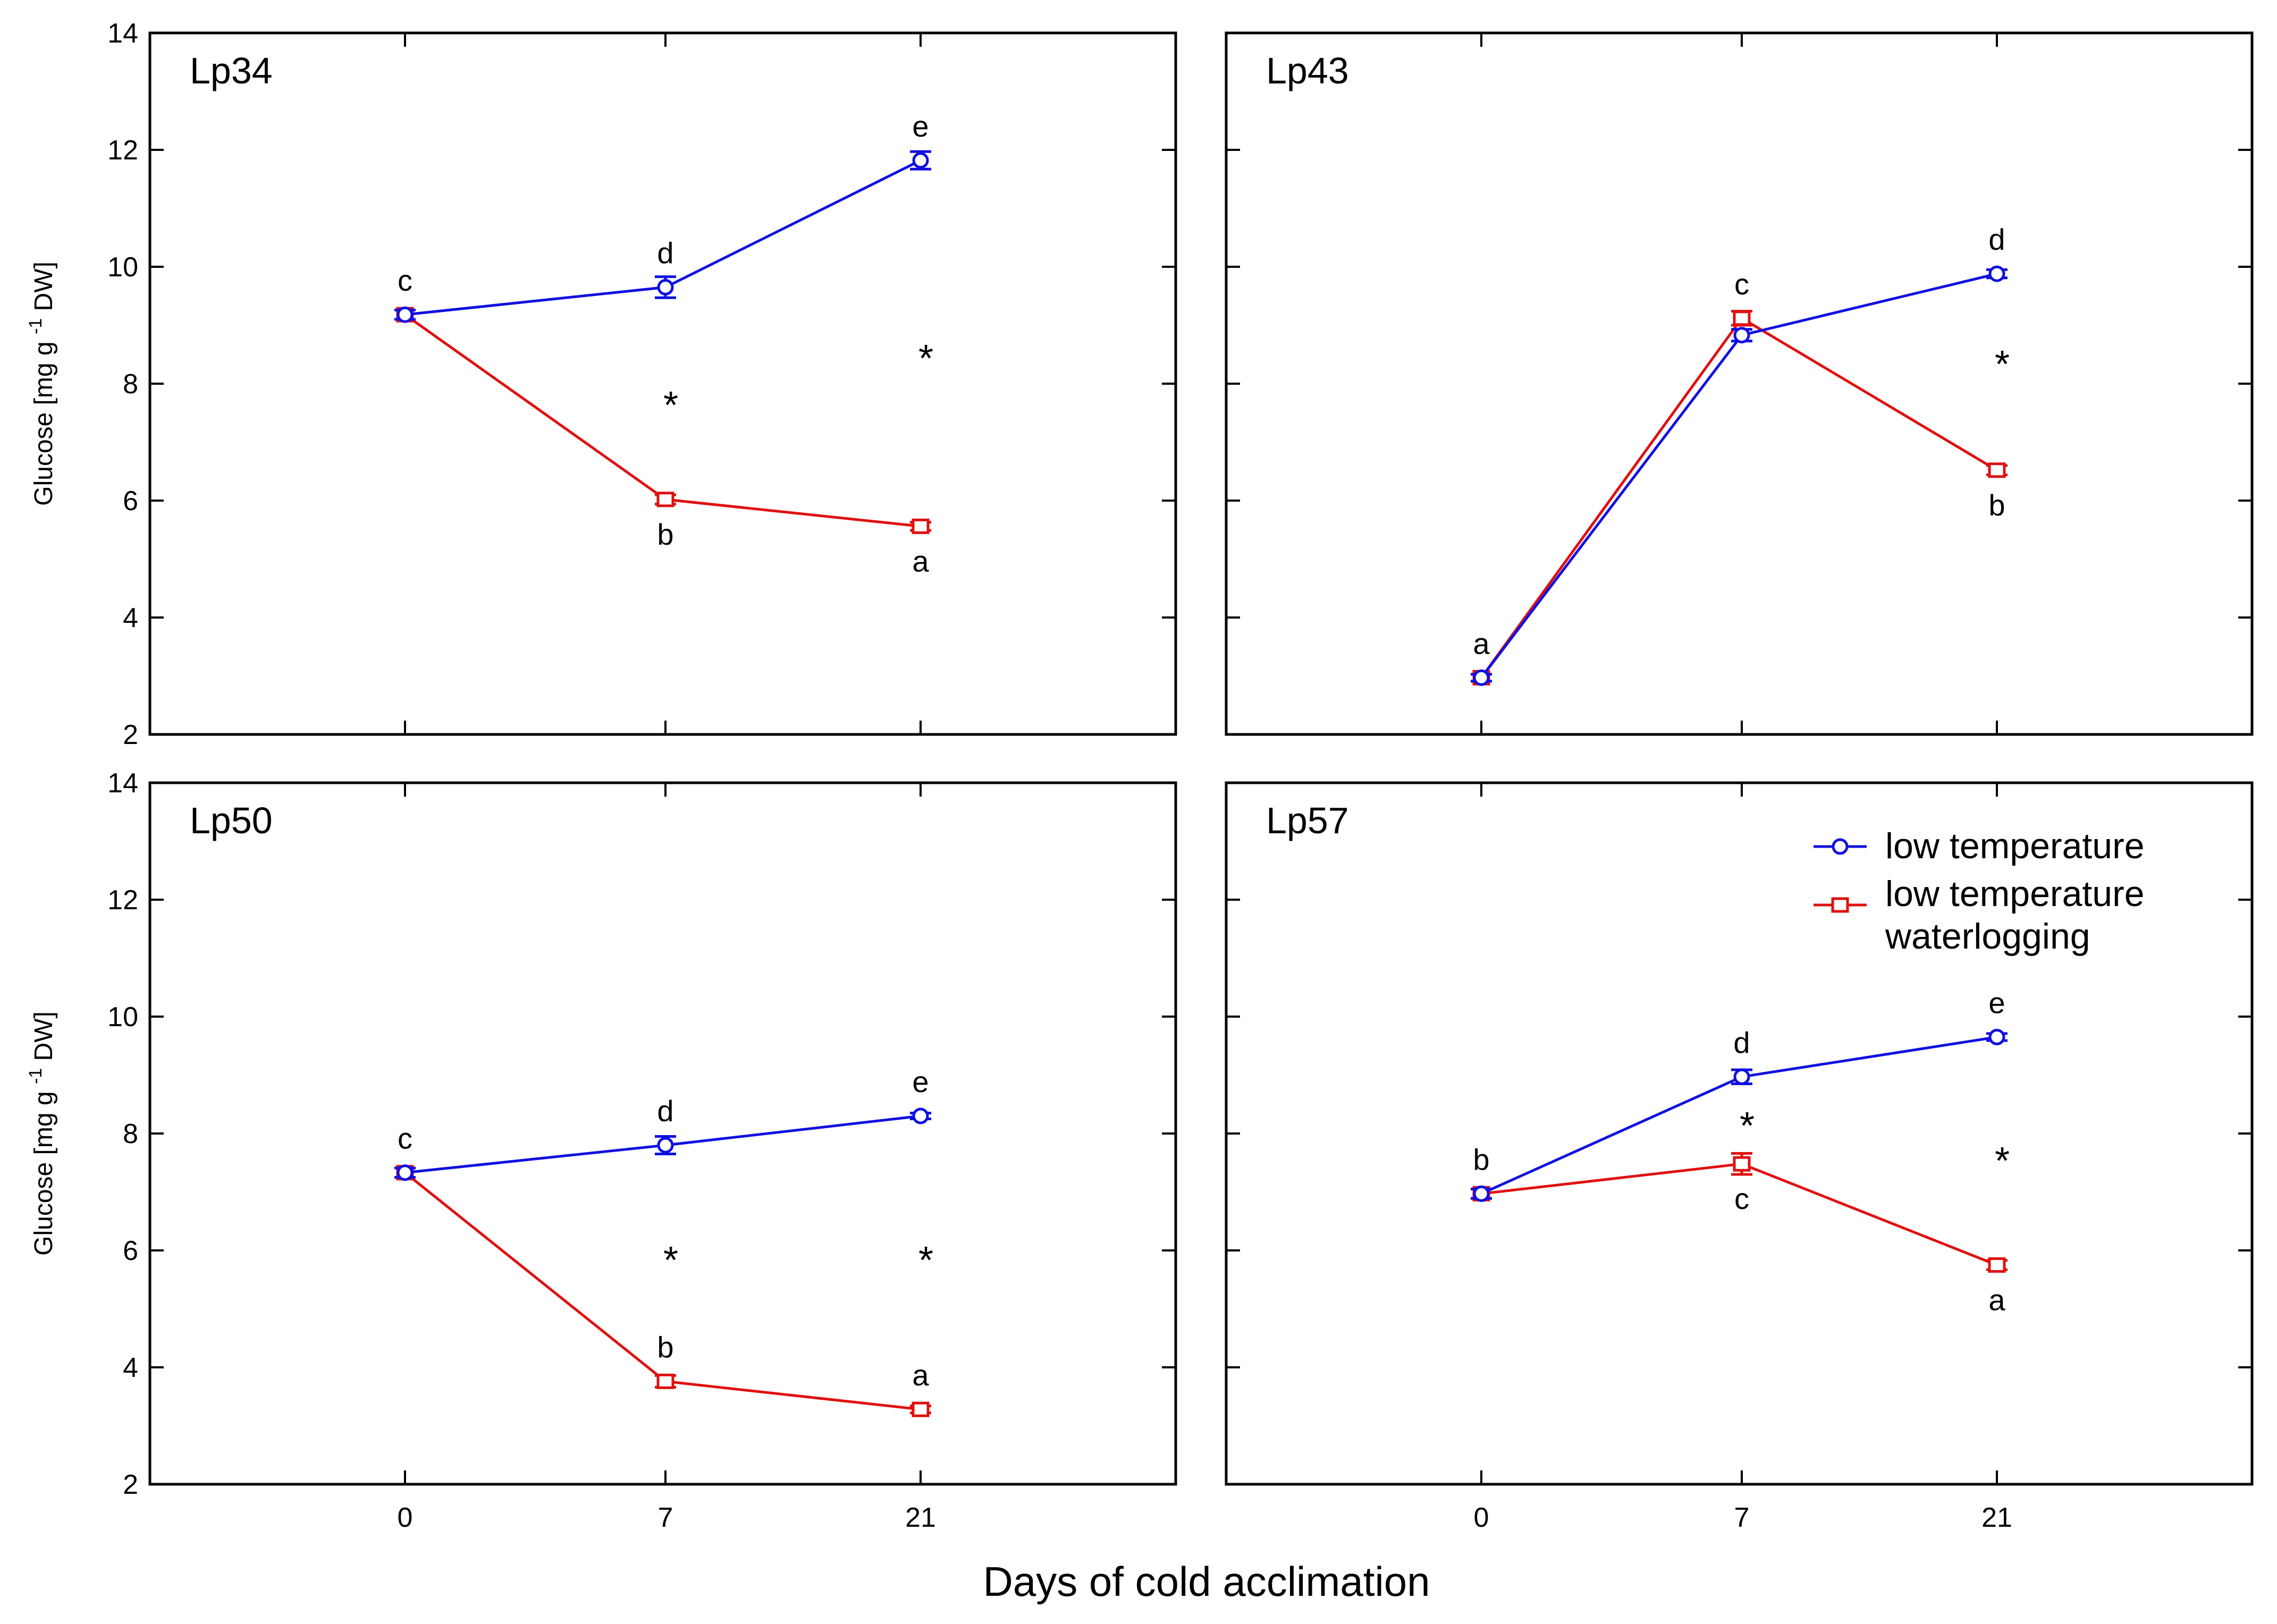 The height and width of the screenshot is (1624, 2277). Describe the element at coordinates (1739, 1234) in the screenshot. I see `series-low-temperature-waterlogging: ca` at that location.